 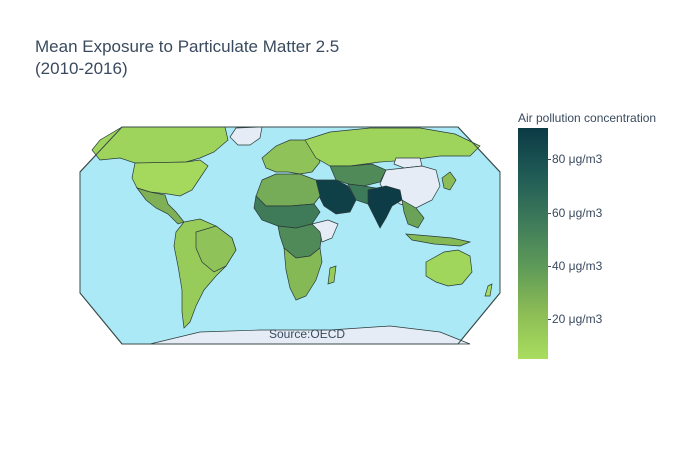 I want to click on region-europe, so click(x=291, y=157).